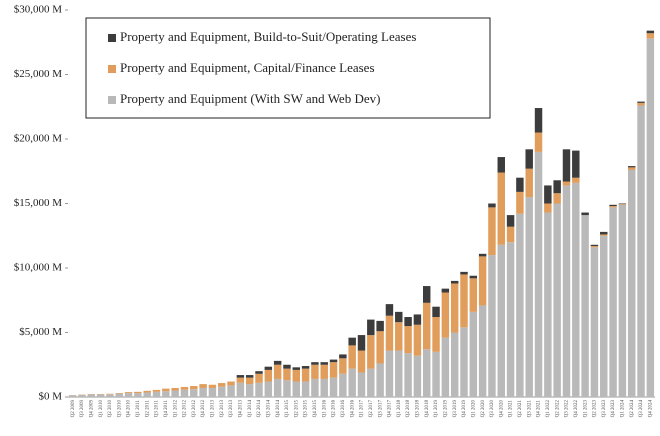 This screenshot has width=660, height=436. I want to click on x-tick-label: Q4 2015, so click(315, 409).